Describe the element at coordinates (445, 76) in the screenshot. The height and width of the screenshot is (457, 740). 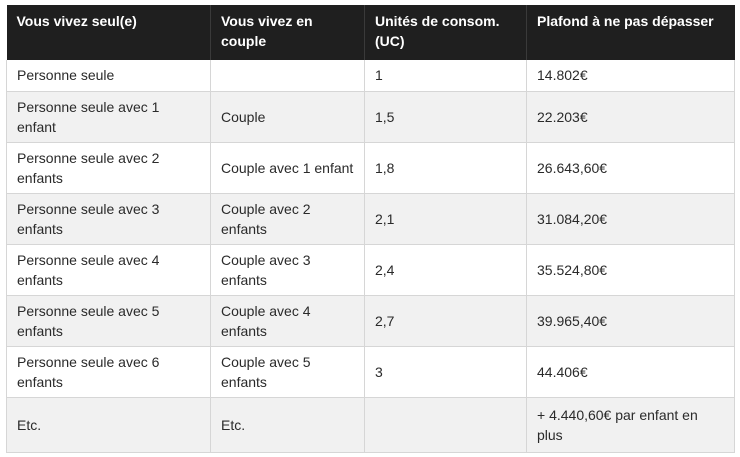
I see `cell-consumption-units: 1` at that location.